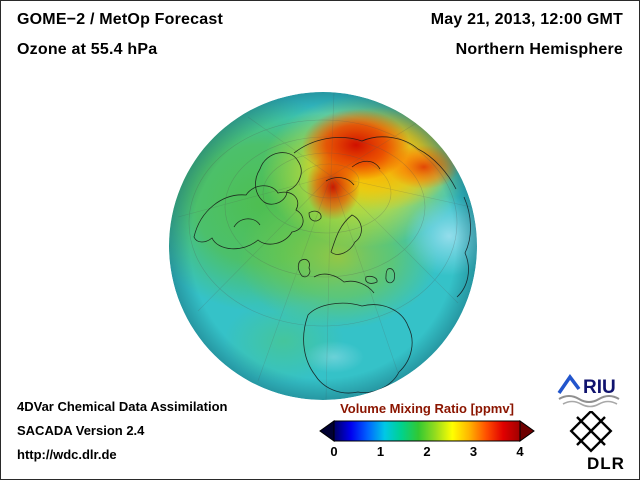 The width and height of the screenshot is (640, 480). Describe the element at coordinates (120, 19) in the screenshot. I see `product-title: GOME−2 / MetOp Forecast` at that location.